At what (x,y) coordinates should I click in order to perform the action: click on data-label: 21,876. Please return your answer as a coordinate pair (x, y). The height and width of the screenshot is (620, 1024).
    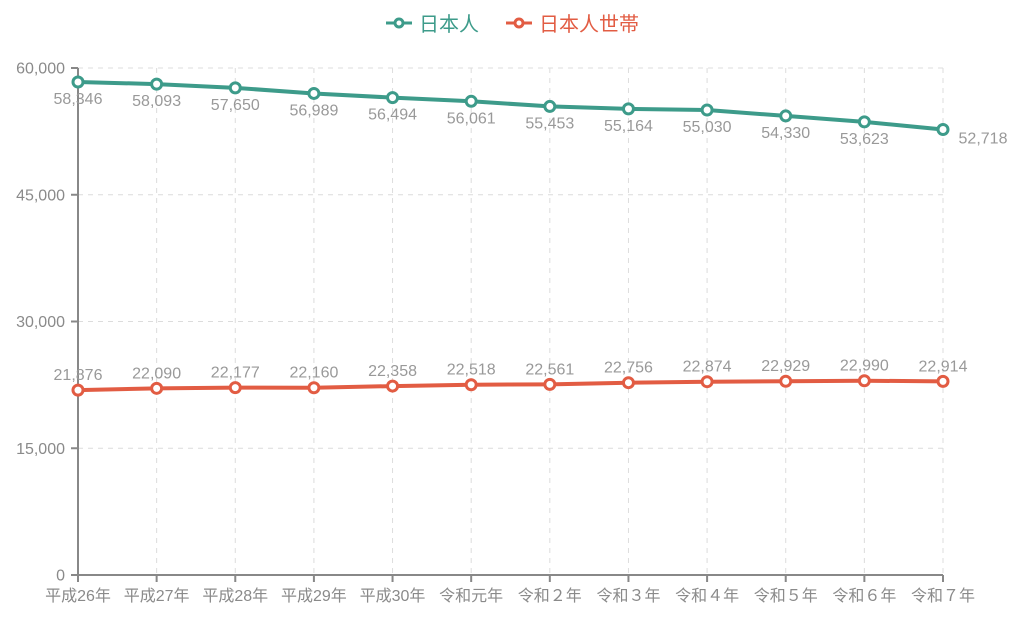
    Looking at the image, I should click on (78, 375).